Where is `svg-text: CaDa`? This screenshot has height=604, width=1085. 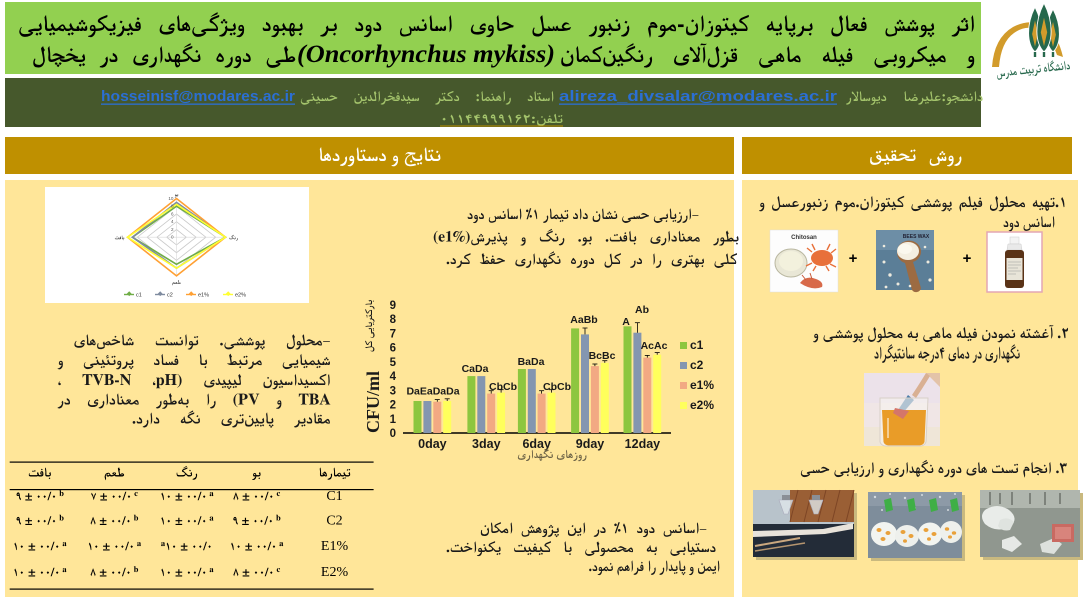
svg-text: CaDa is located at coordinates (475, 369).